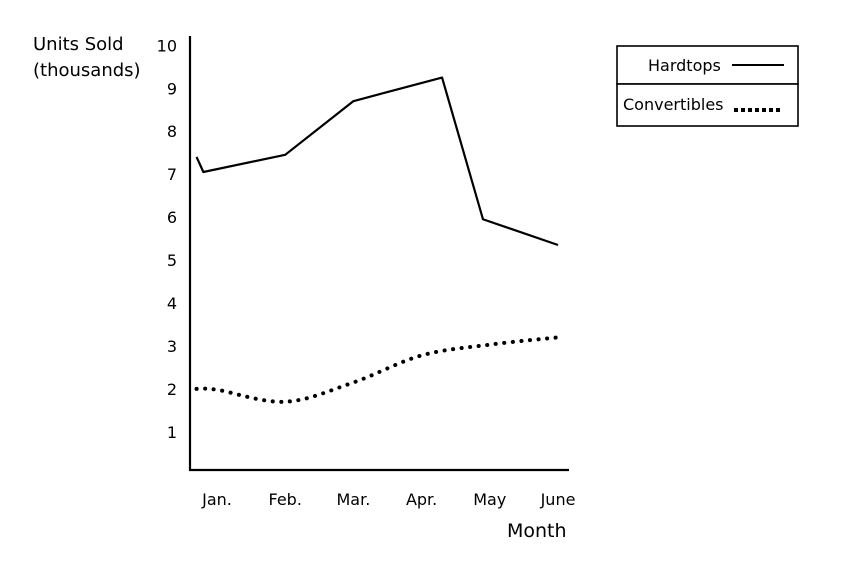  What do you see at coordinates (172, 432) in the screenshot?
I see `y-tick-label-1: 1` at bounding box center [172, 432].